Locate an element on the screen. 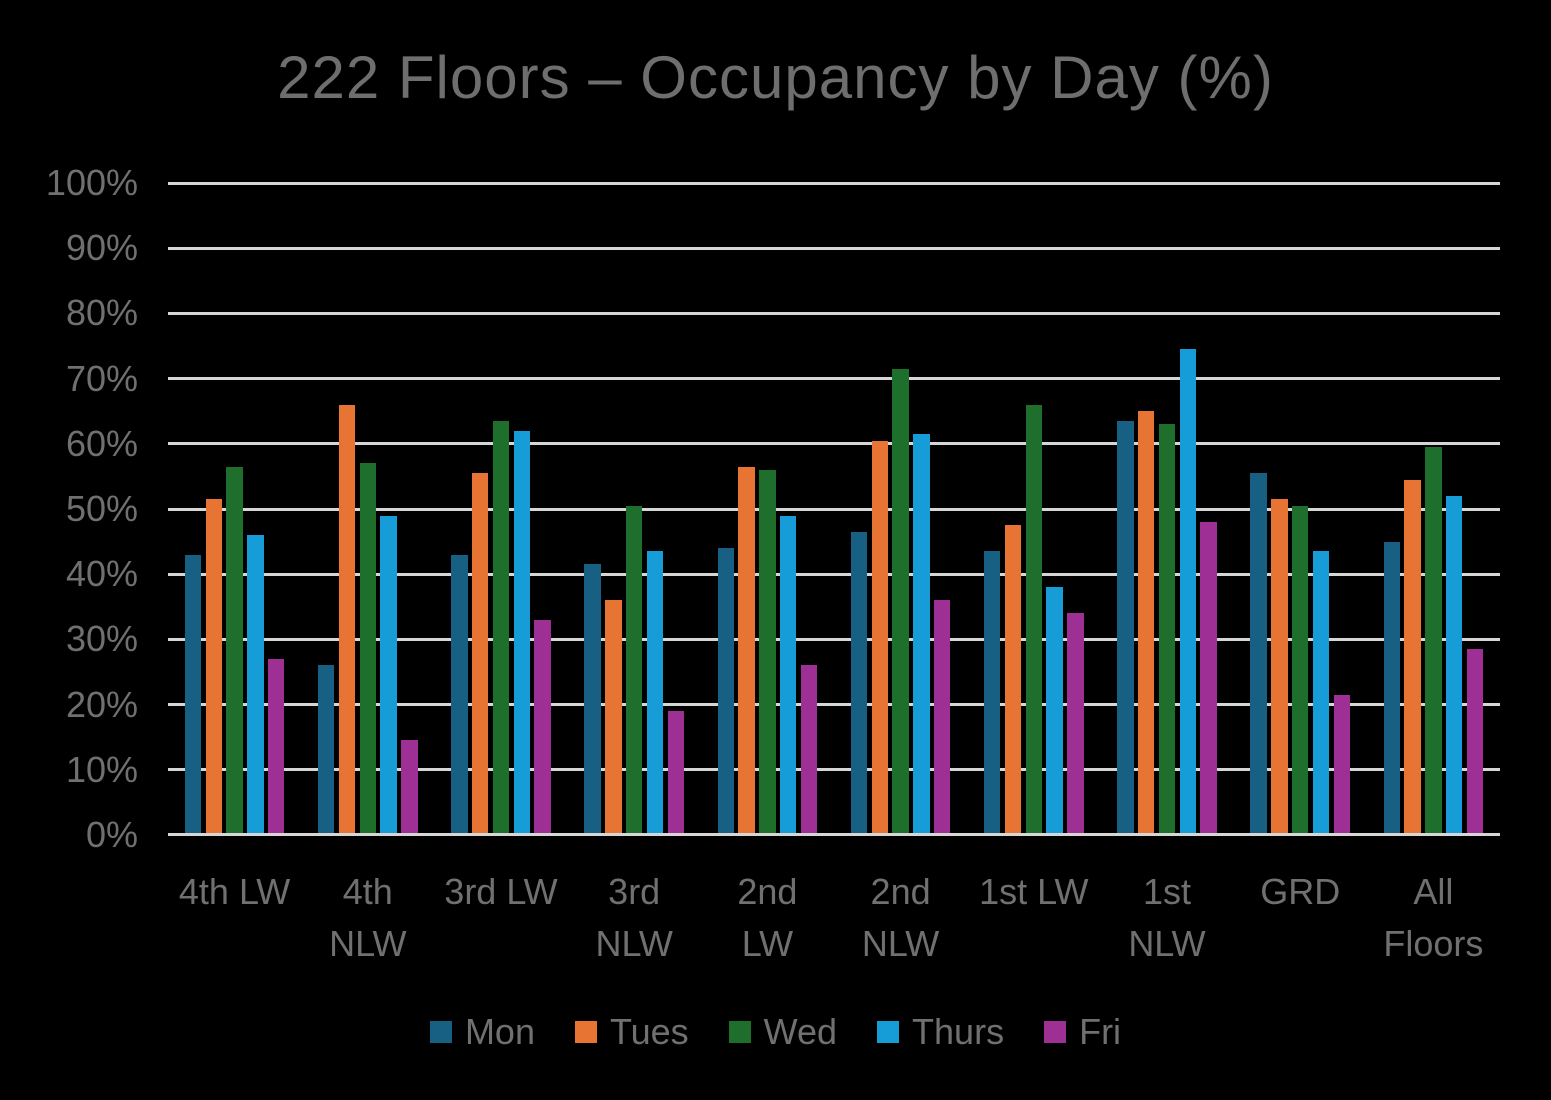 Image resolution: width=1551 pixels, height=1100 pixels. x-axis-category-label-line: 2nd is located at coordinates (767, 891).